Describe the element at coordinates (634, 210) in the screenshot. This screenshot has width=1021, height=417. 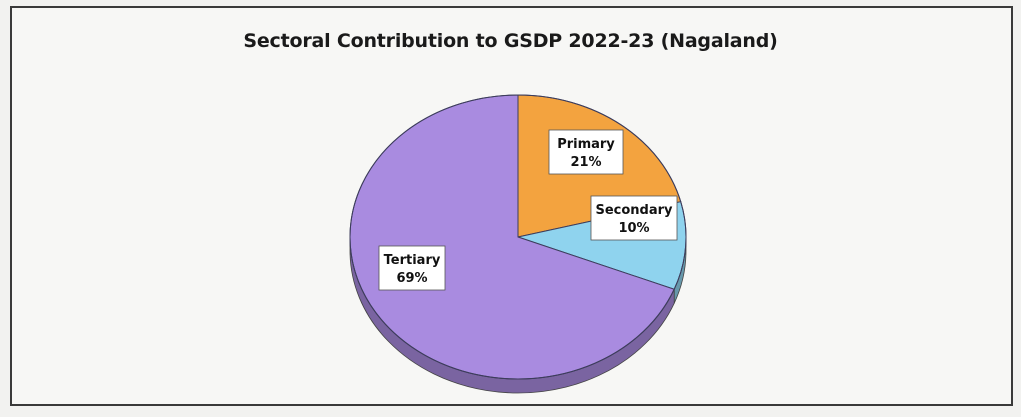
I see `data-label-name: Secondary` at that location.